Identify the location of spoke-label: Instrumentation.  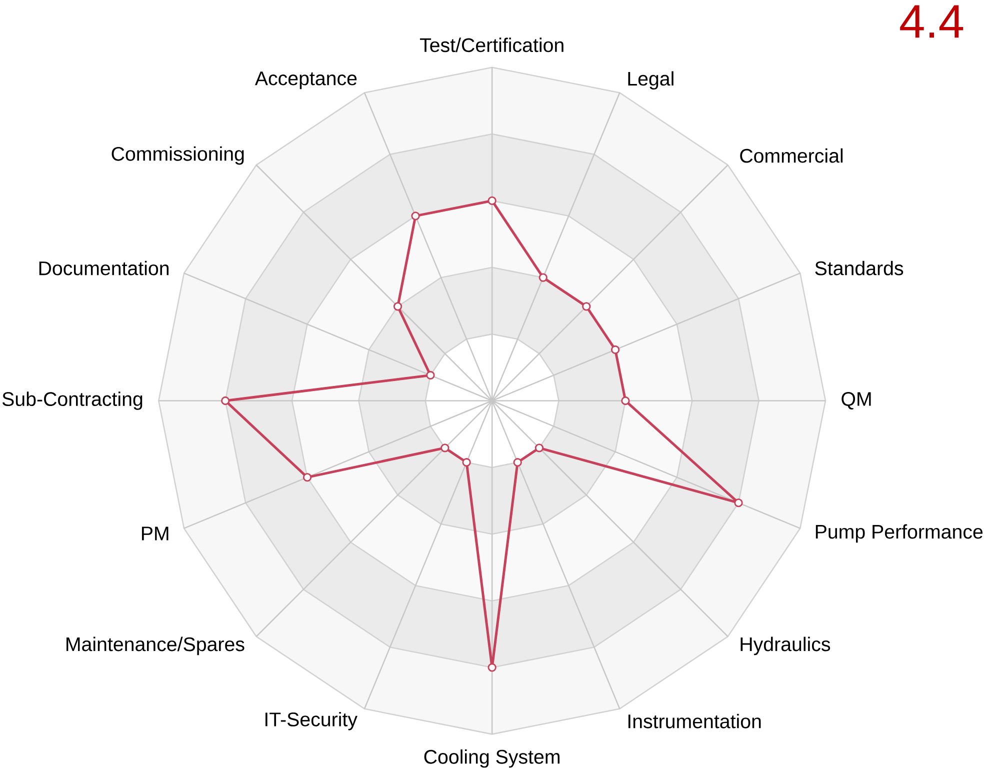
(694, 721).